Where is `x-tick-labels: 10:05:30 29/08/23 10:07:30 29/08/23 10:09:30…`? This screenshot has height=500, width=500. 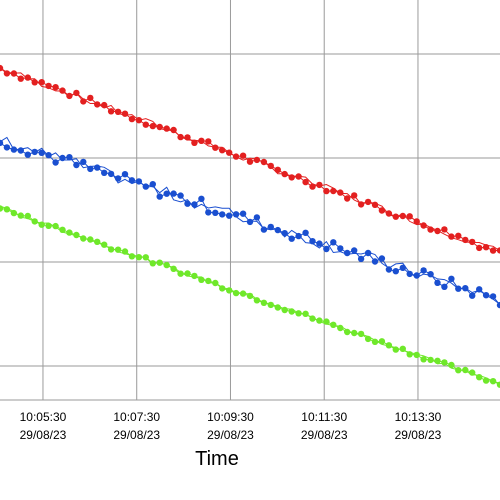
x-tick-labels: 10:05:30 29/08/23 10:07:30 29/08/23 10:09:30… is located at coordinates (231, 426).